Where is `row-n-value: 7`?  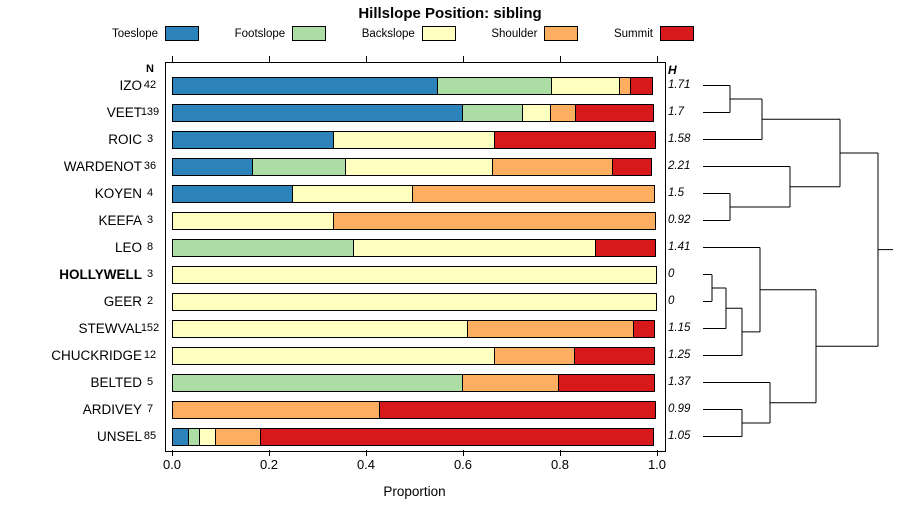 row-n-value: 7 is located at coordinates (150, 408).